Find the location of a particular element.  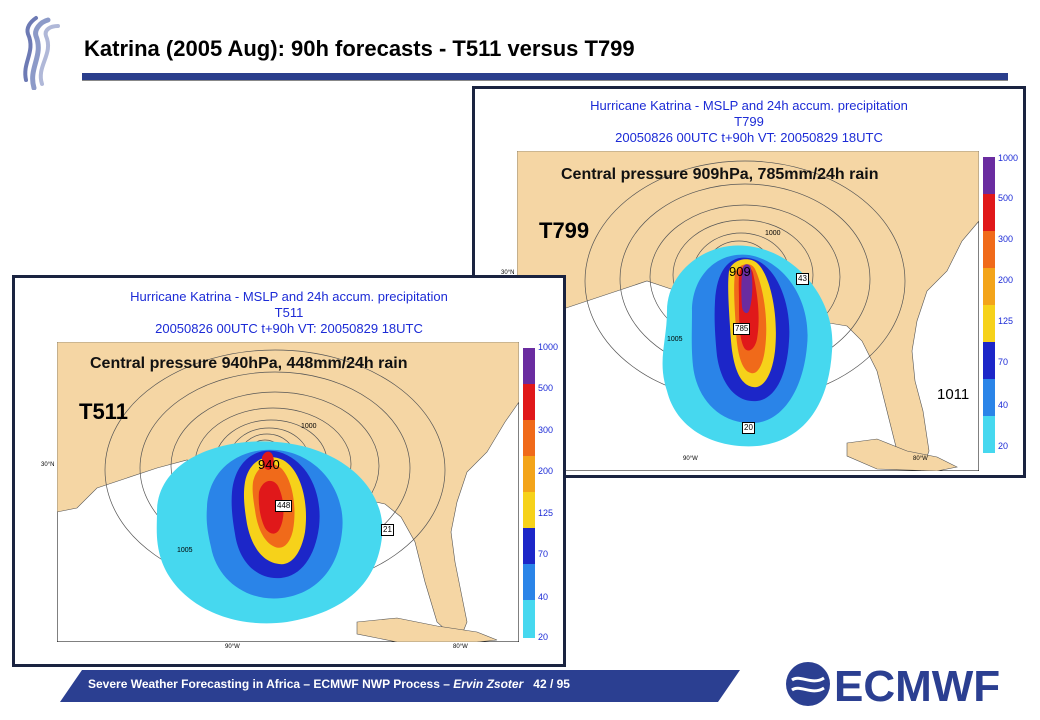

t511-cb-label-300: 300 is located at coordinates (546, 430).